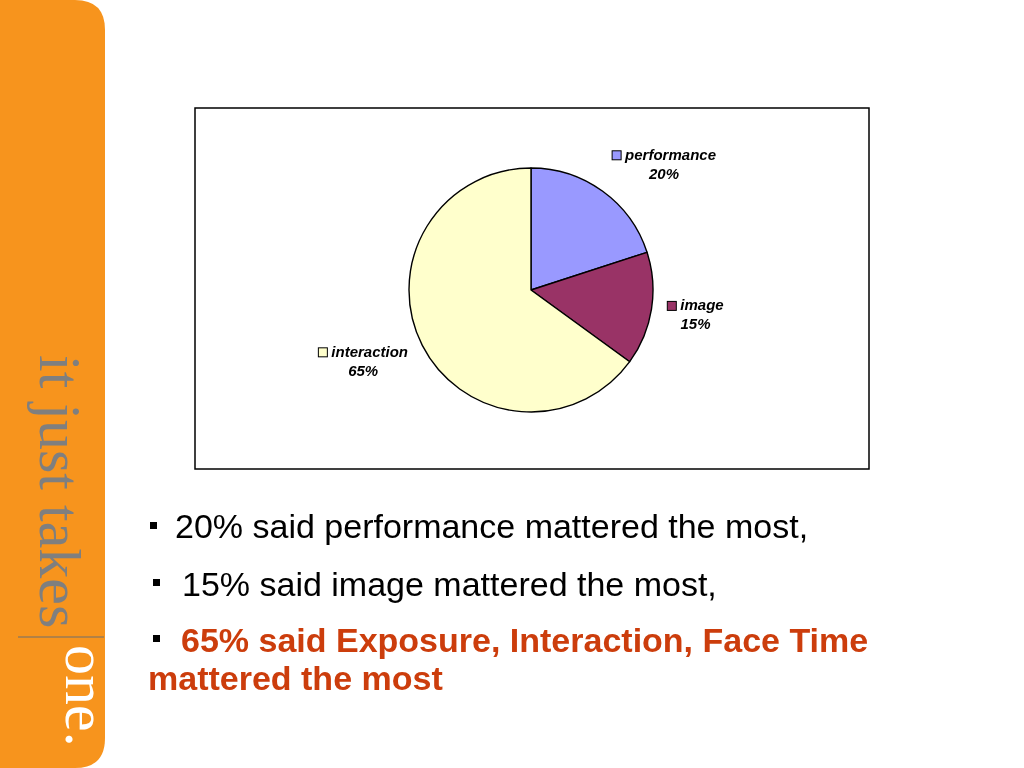 The height and width of the screenshot is (768, 1024). What do you see at coordinates (492, 526) in the screenshot?
I see `text: 20% said performance mattered the most,` at bounding box center [492, 526].